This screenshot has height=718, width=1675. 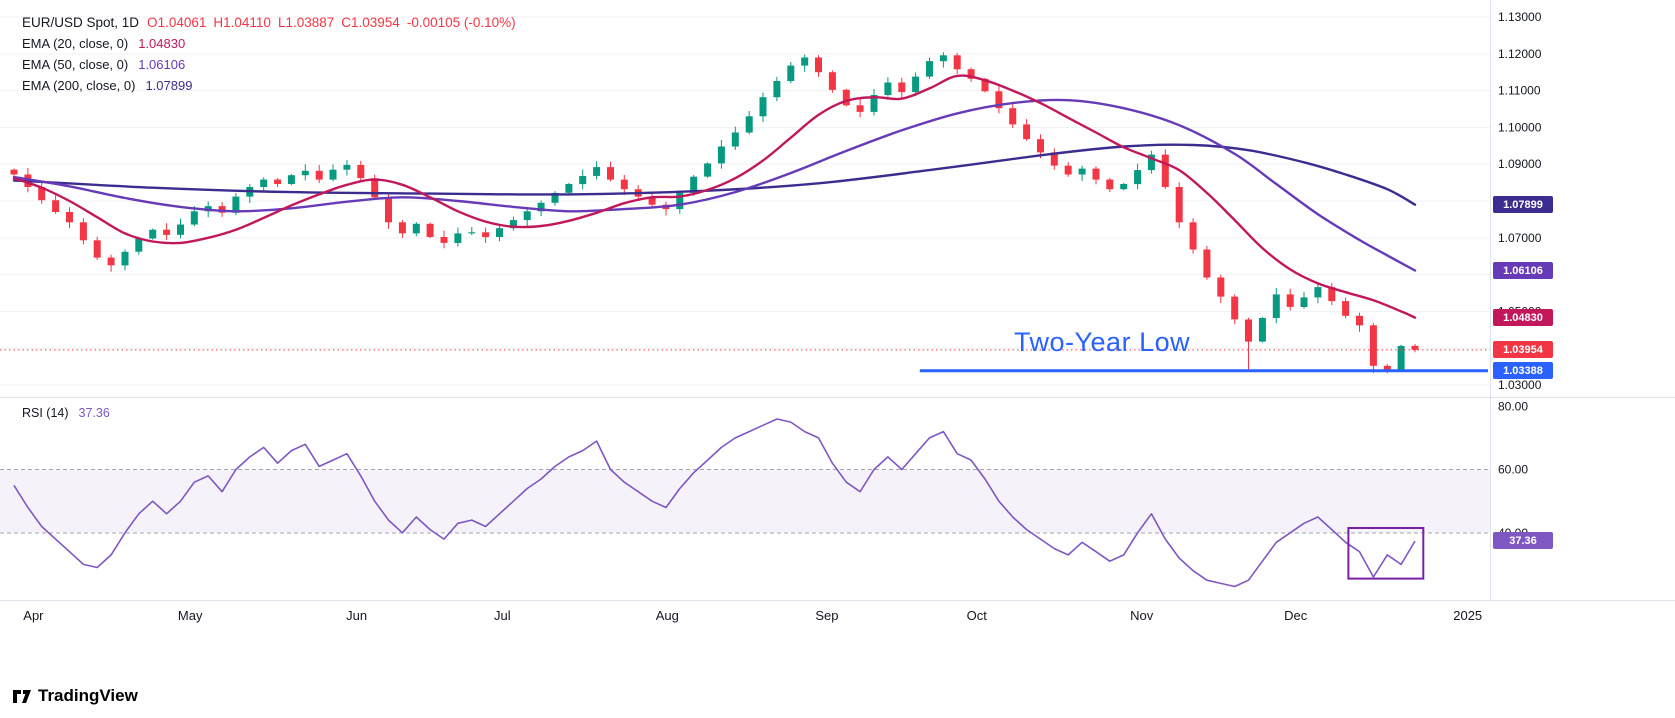 I want to click on ema20-price-badge: 1.04830, so click(x=1523, y=317).